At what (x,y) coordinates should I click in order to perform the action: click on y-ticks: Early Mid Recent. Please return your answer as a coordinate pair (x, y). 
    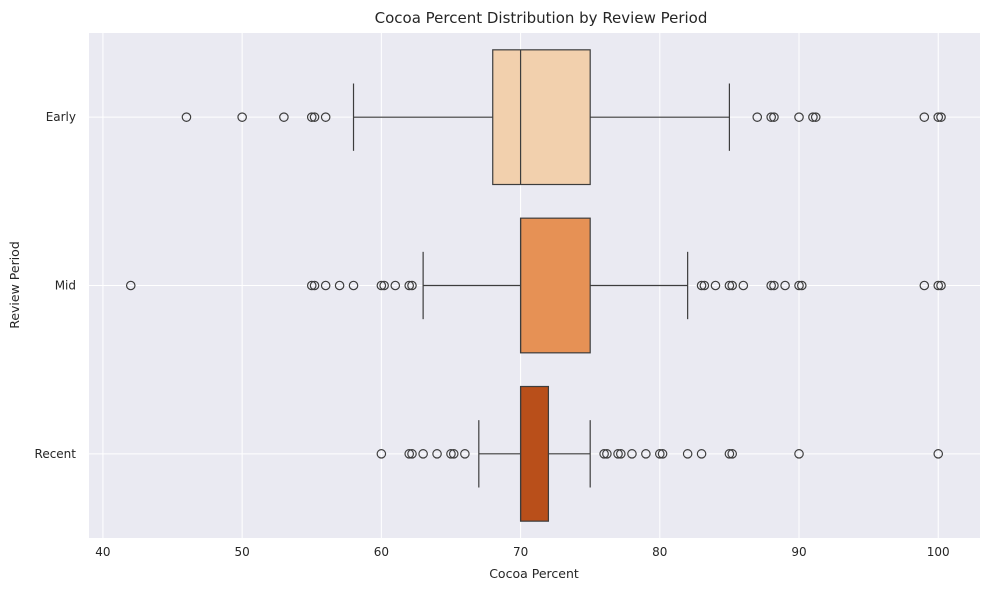
    Looking at the image, I should click on (56, 285).